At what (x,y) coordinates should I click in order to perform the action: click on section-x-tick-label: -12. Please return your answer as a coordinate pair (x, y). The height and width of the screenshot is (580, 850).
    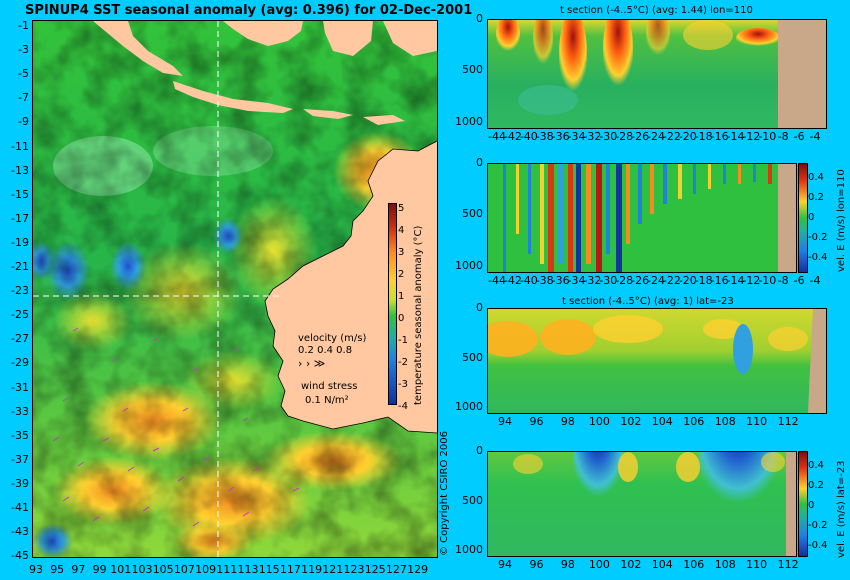
    Looking at the image, I should click on (751, 136).